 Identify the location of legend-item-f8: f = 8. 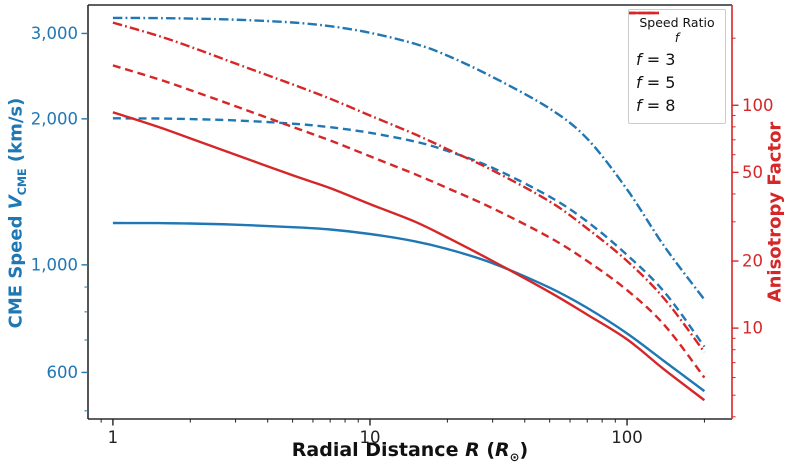
(673, 64).